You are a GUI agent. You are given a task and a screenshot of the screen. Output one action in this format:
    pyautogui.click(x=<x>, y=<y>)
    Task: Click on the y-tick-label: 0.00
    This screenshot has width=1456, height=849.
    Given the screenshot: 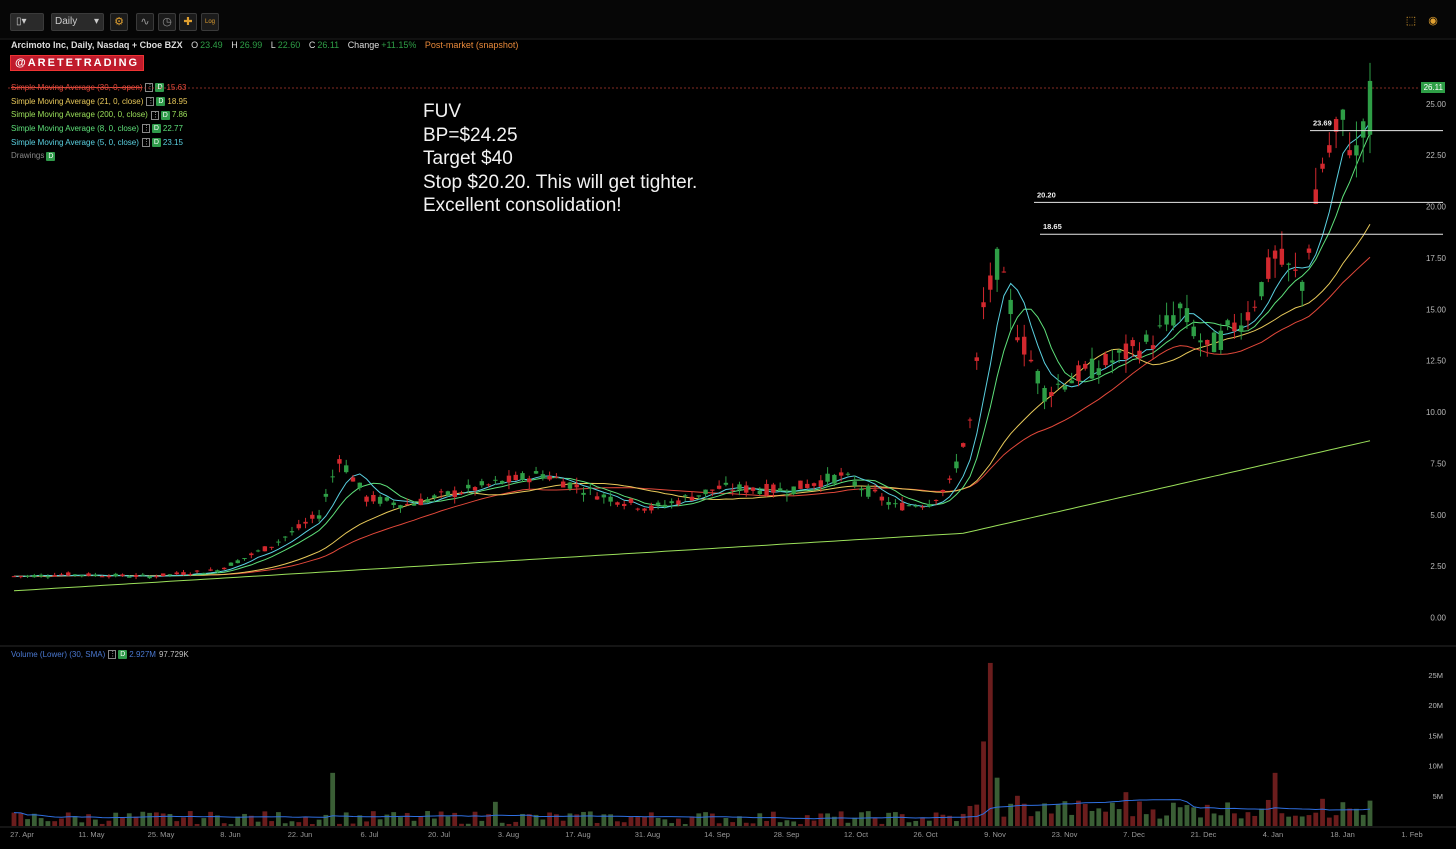 What is the action you would take?
    pyautogui.click(x=1438, y=618)
    